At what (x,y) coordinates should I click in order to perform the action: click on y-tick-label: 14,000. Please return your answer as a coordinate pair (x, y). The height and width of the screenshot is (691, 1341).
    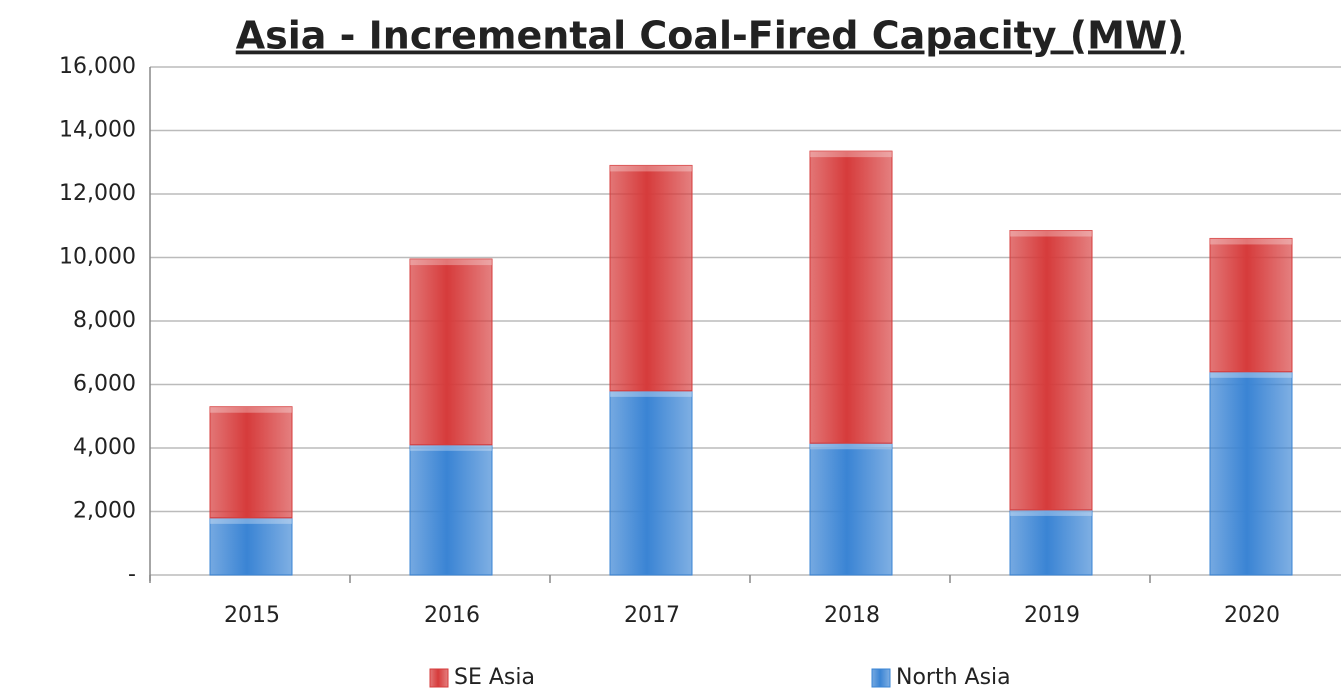
    Looking at the image, I should click on (97, 130).